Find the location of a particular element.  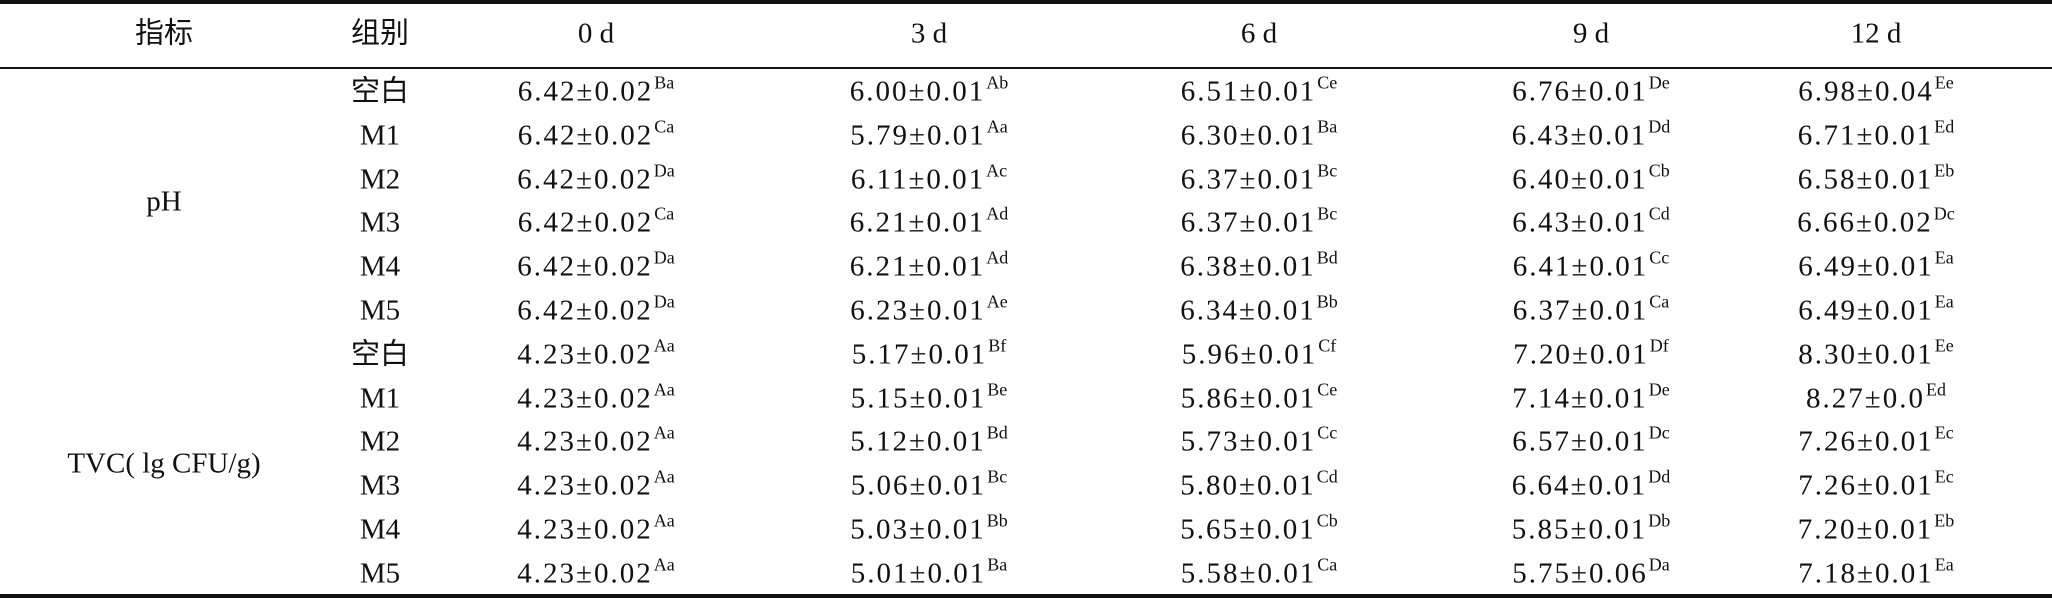

value-cell: 6.51±0.01Ce is located at coordinates (1258, 91).